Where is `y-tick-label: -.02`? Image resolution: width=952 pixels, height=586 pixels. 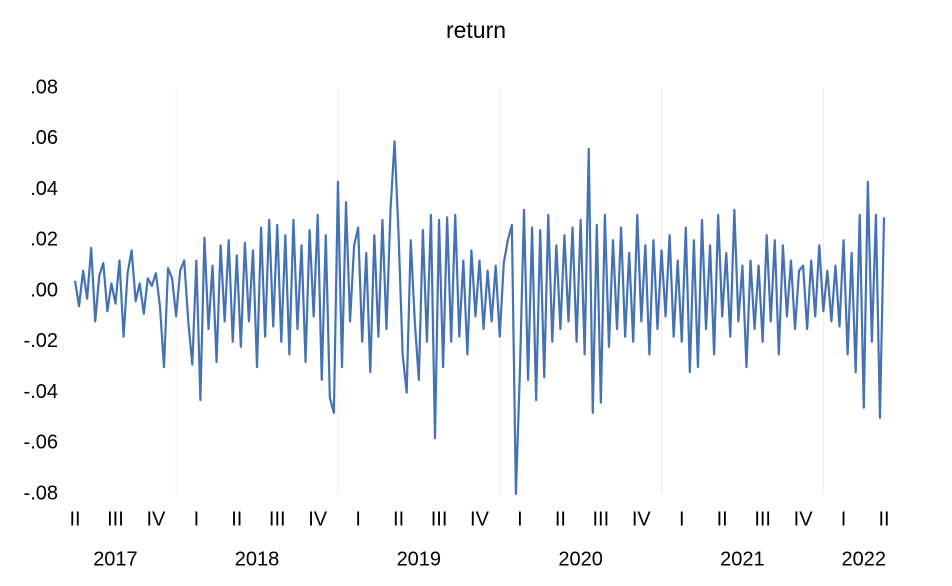
y-tick-label: -.02 is located at coordinates (41, 341).